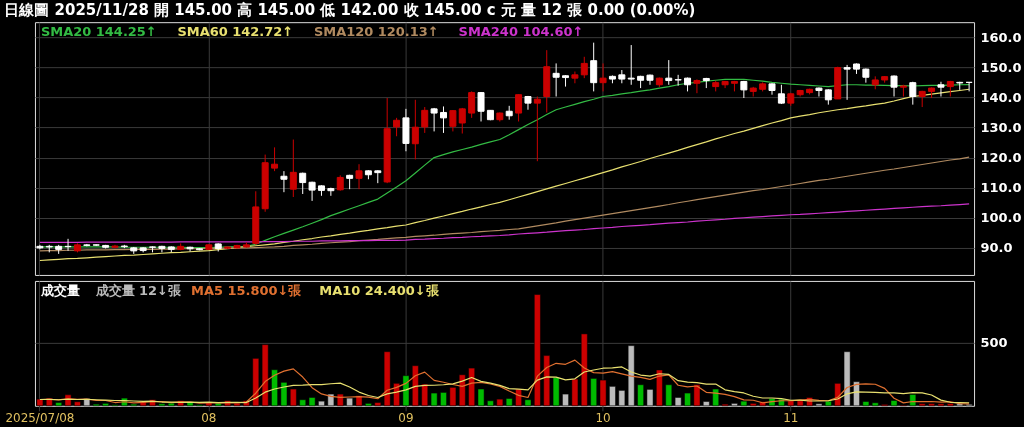 This screenshot has height=431, width=1024. What do you see at coordinates (247, 290) in the screenshot?
I see `text: MA5 15.800↓張` at bounding box center [247, 290].